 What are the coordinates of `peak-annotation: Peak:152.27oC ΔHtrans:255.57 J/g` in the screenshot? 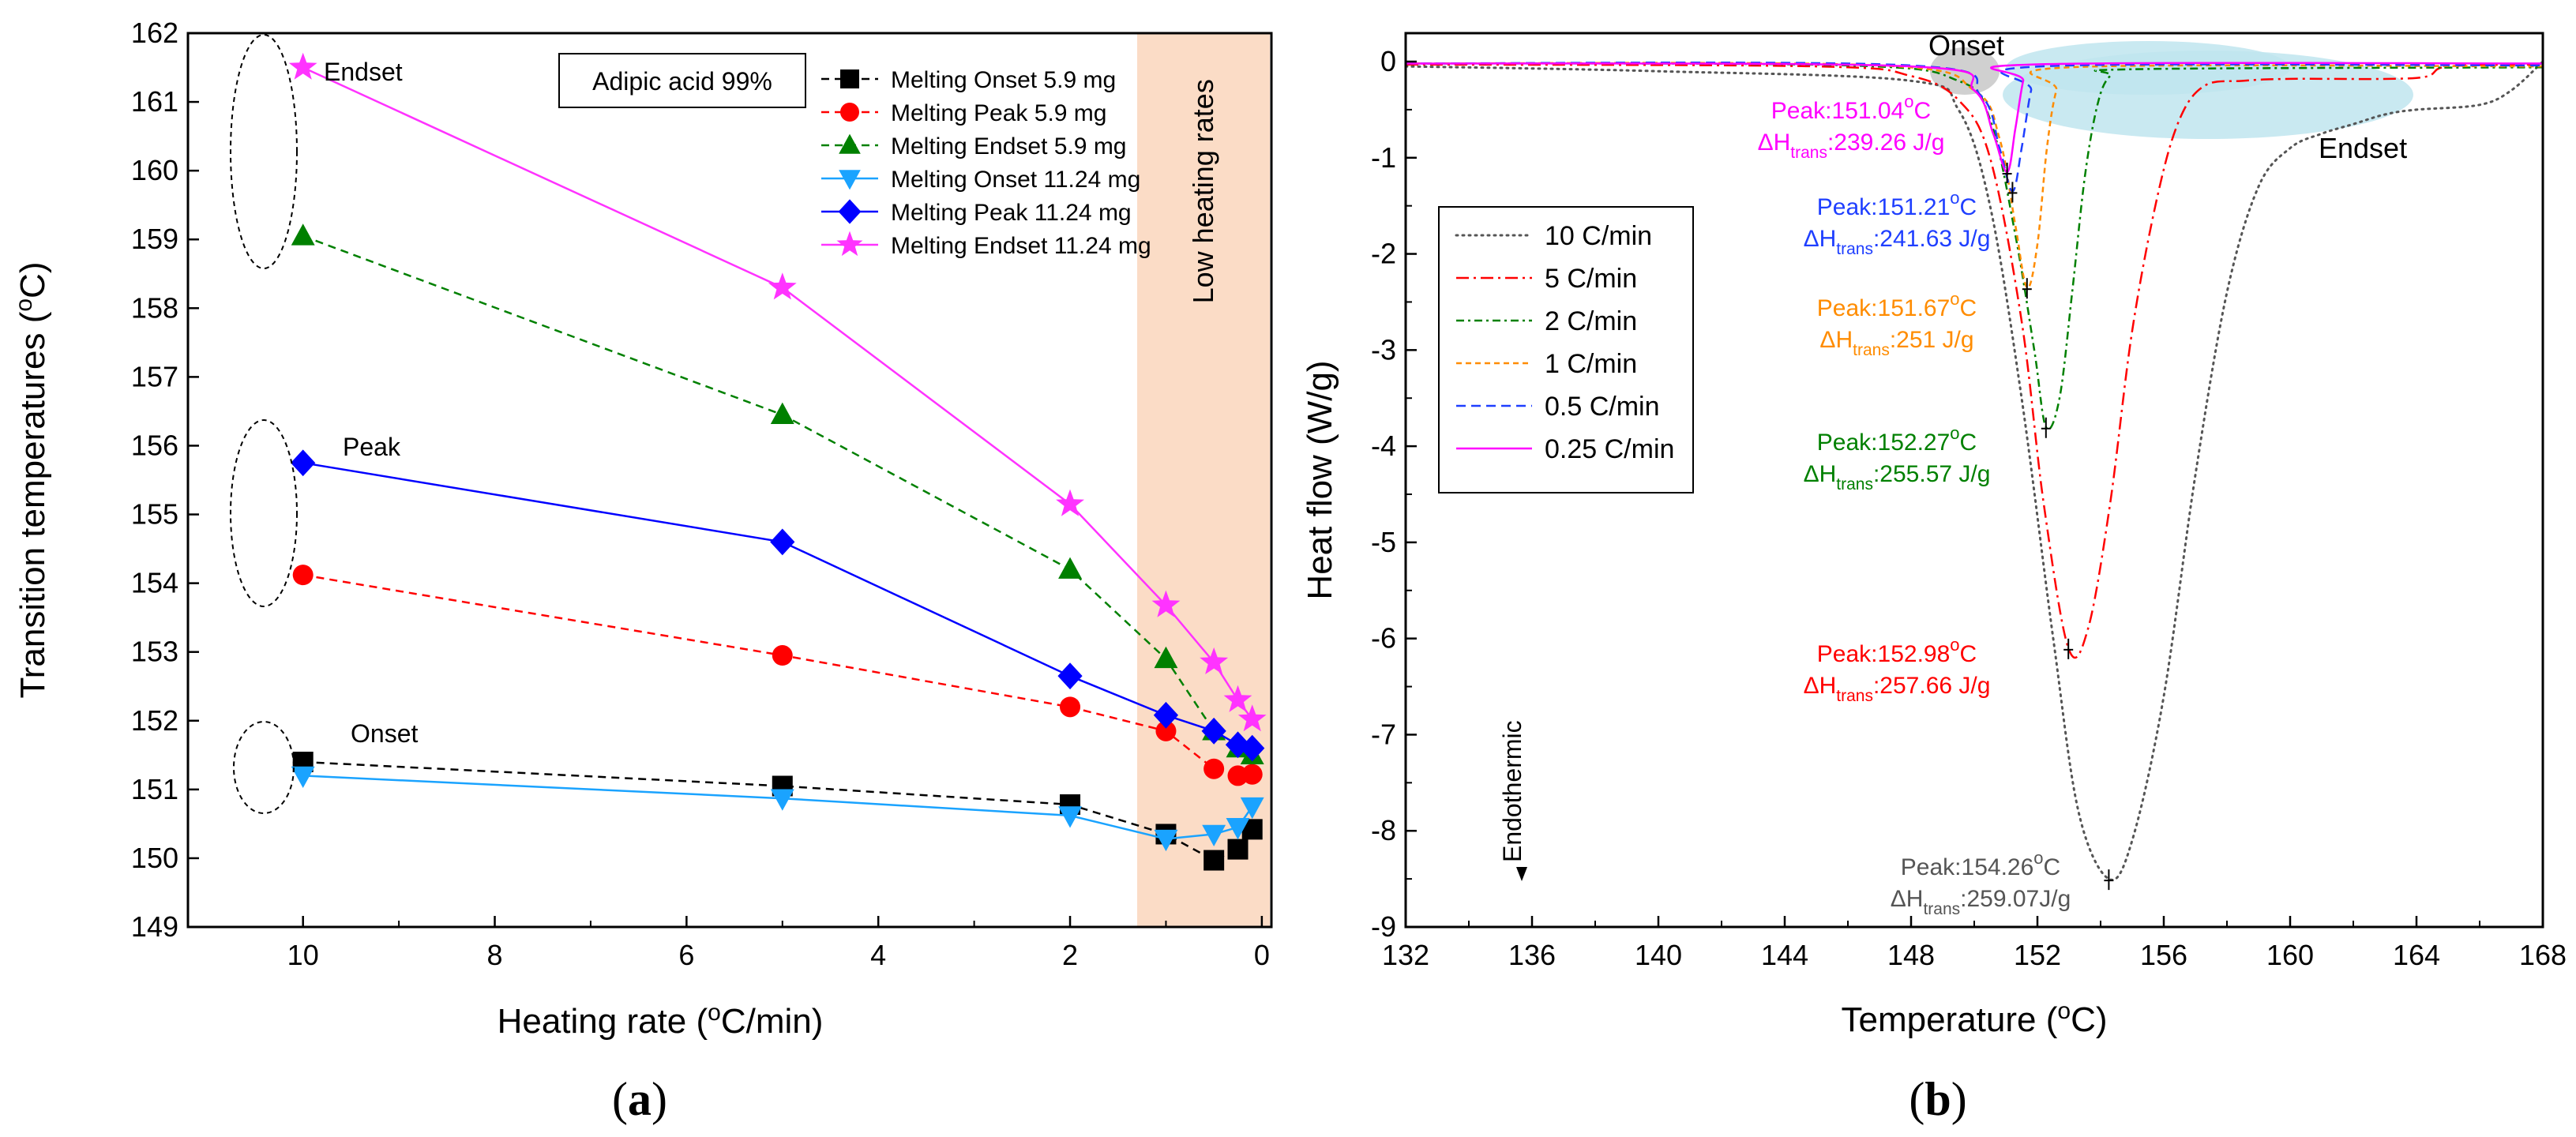 It's located at (1897, 458).